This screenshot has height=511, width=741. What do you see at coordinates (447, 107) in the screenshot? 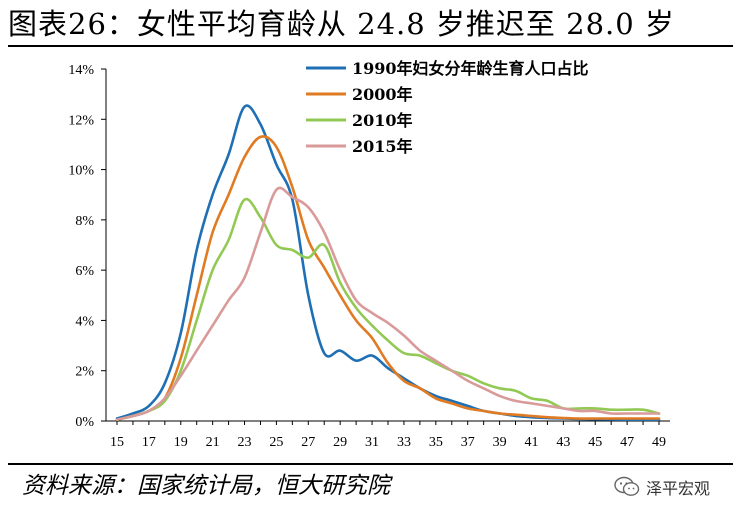
I see `chart-legend: 1990年妇女分年龄生育人口占比 2000年 2010年 2015年` at bounding box center [447, 107].